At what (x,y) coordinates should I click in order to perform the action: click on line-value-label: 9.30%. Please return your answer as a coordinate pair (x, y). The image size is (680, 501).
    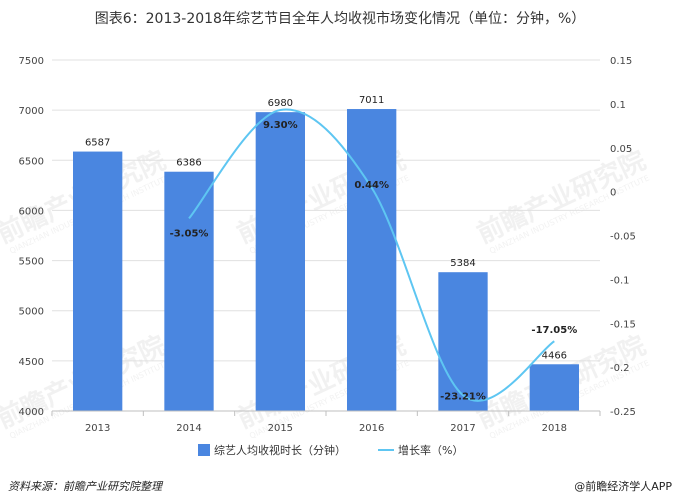
    Looking at the image, I should click on (280, 125).